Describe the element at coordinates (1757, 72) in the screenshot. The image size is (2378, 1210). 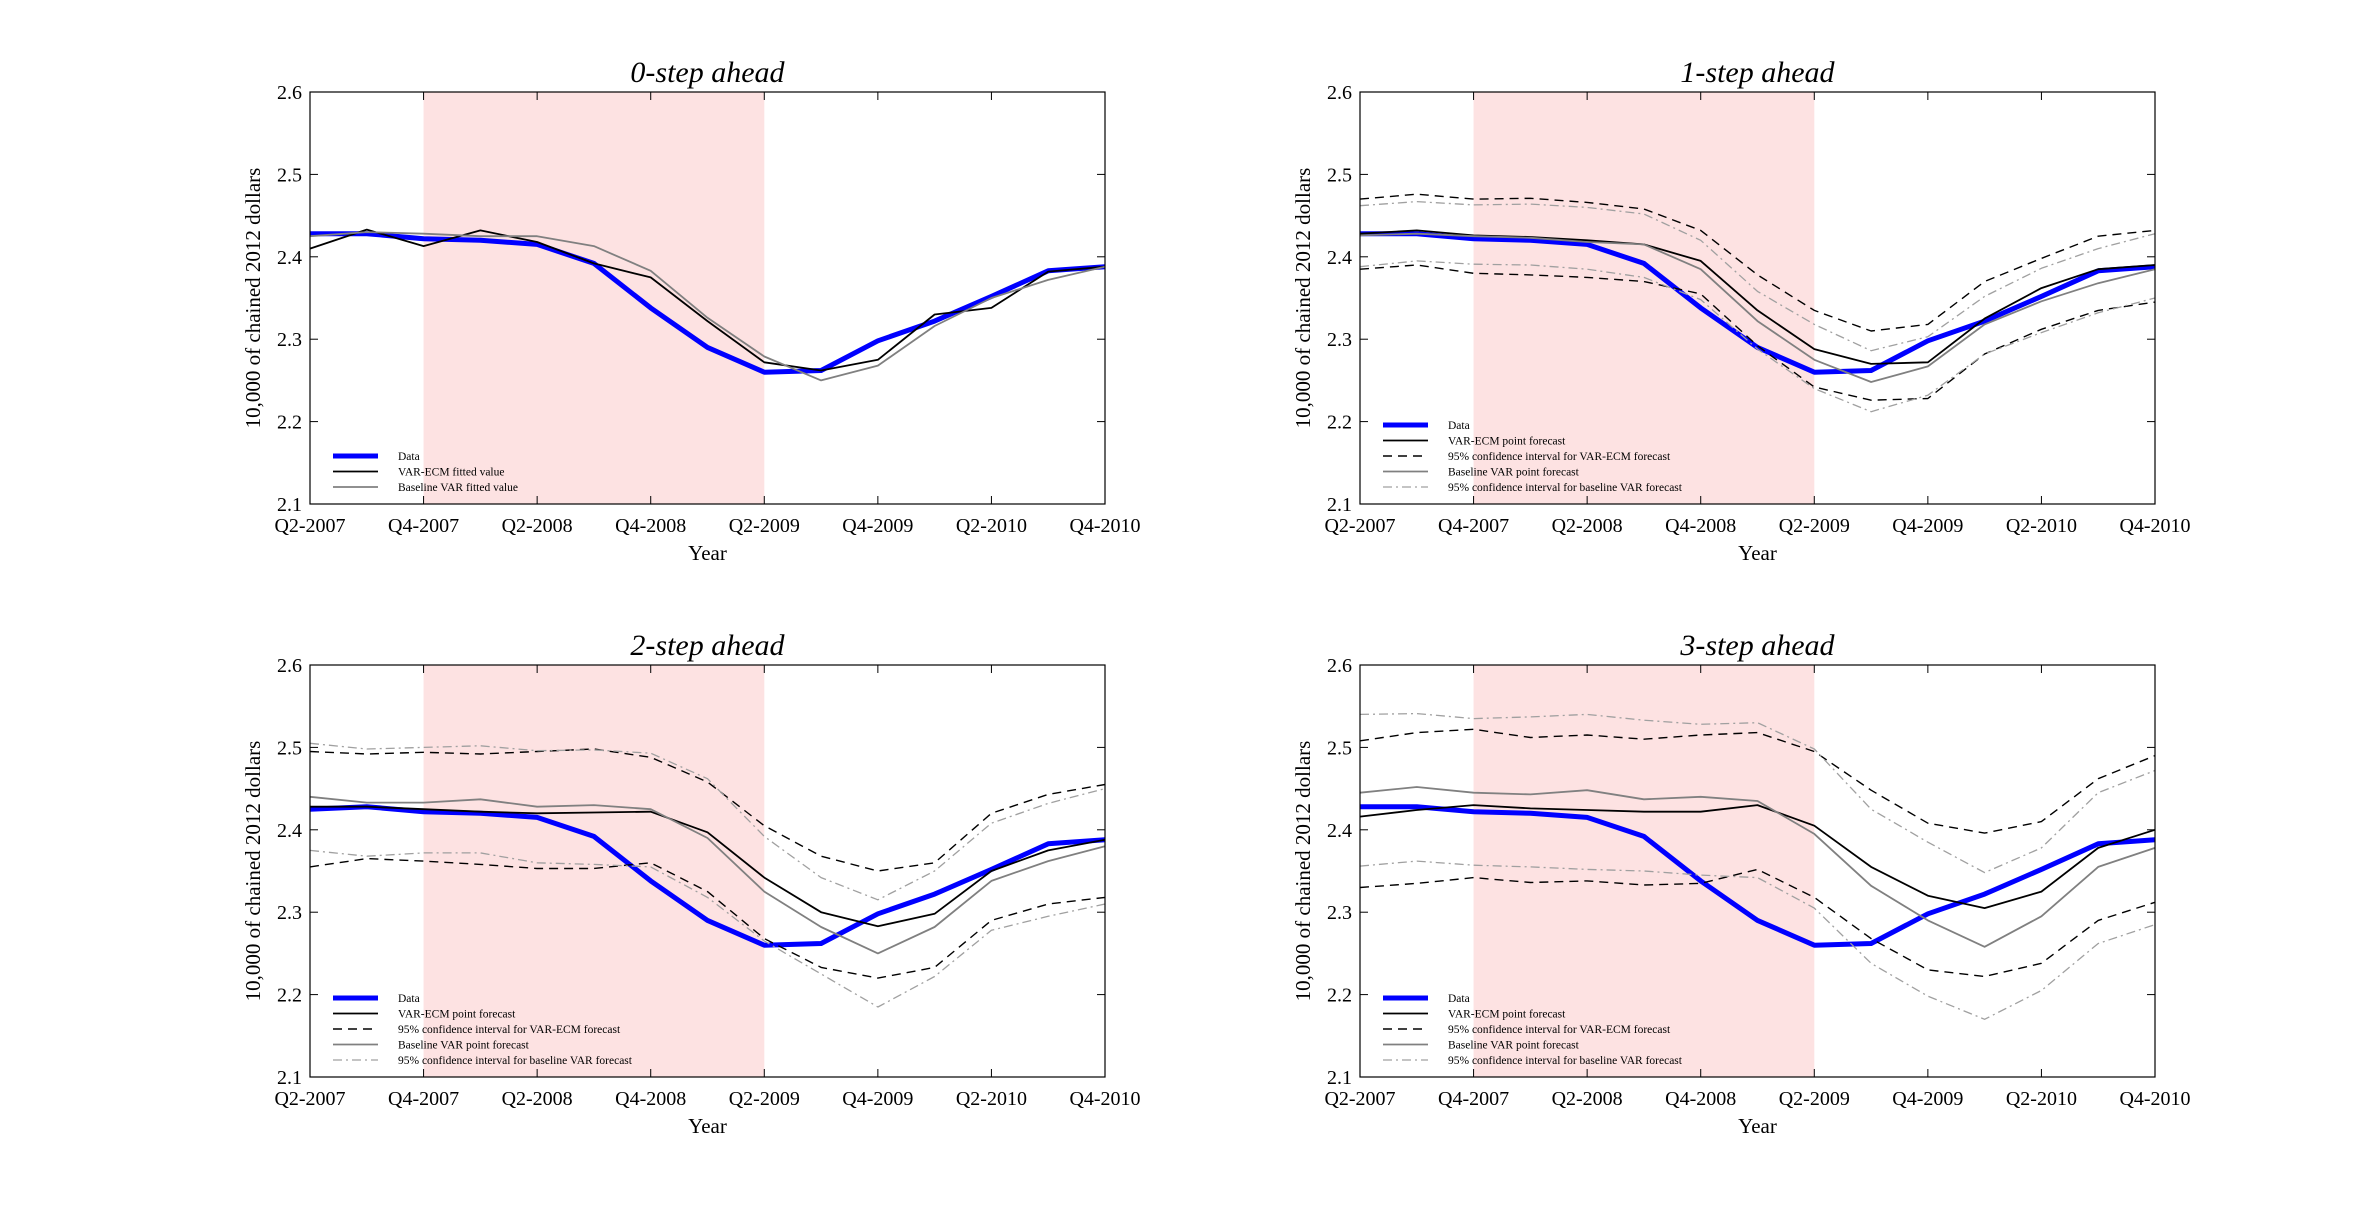
I see `chart-title: 1-step ahead` at that location.